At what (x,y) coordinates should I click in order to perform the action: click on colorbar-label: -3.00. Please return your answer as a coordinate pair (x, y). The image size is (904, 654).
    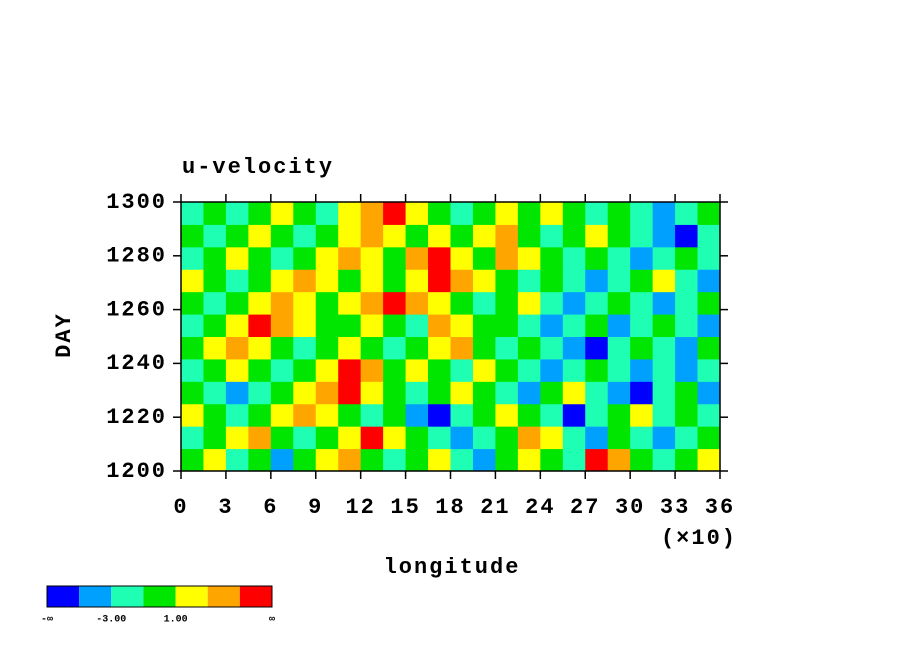
    Looking at the image, I should click on (111, 620).